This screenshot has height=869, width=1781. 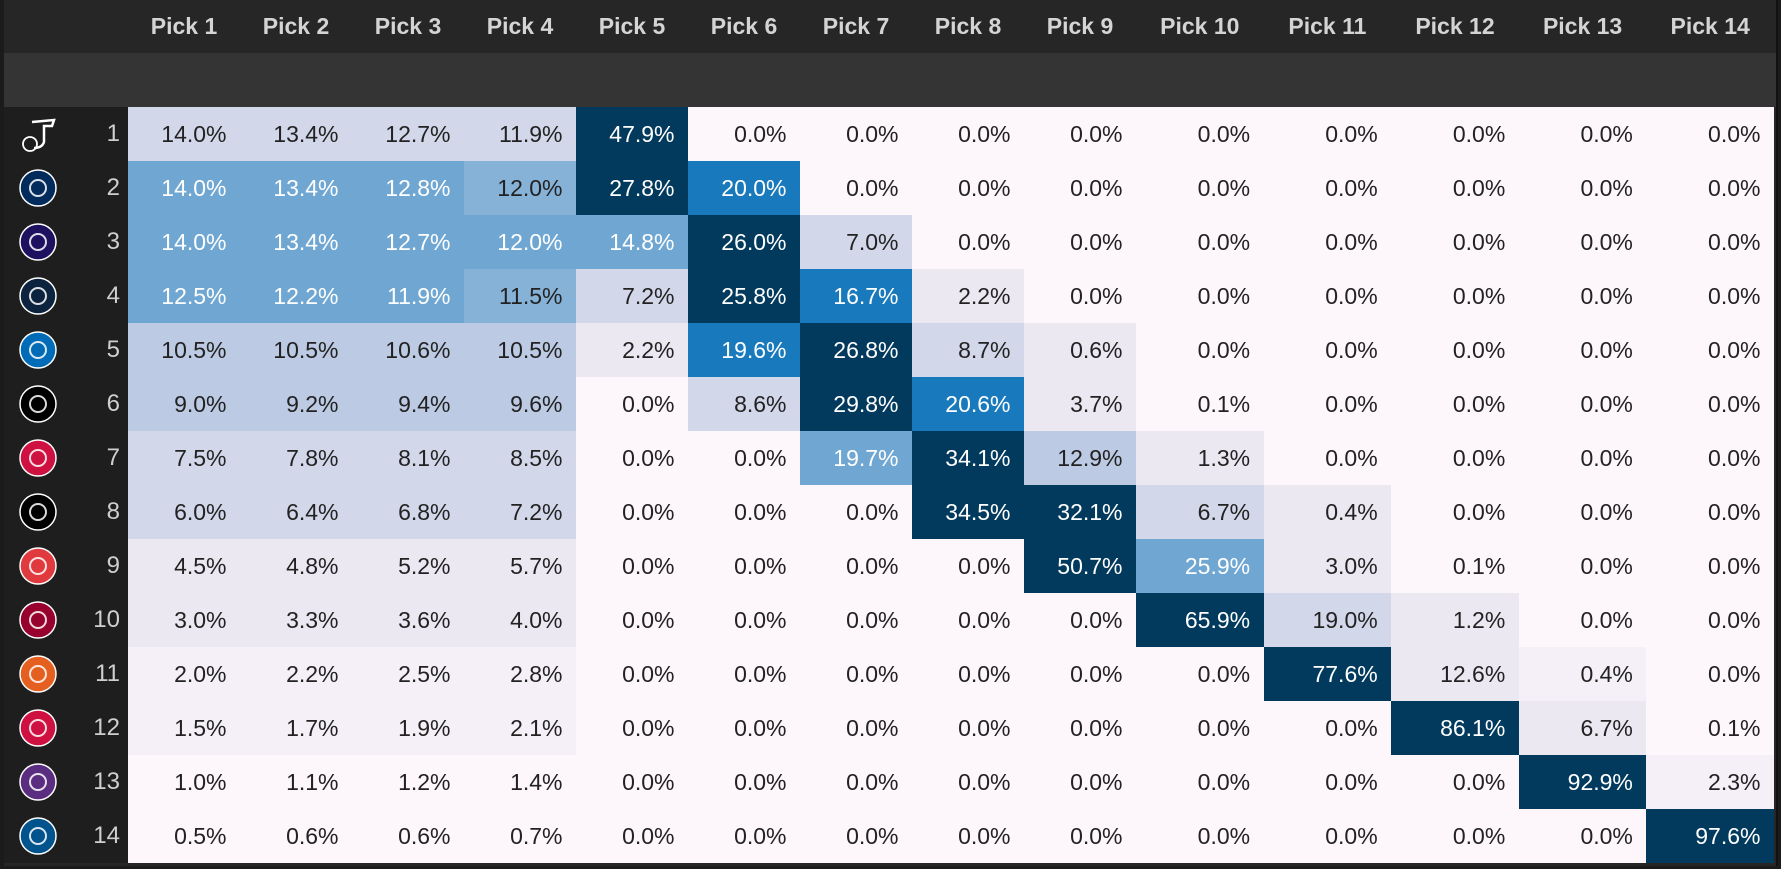 What do you see at coordinates (66, 566) in the screenshot?
I see `row-label: 9` at bounding box center [66, 566].